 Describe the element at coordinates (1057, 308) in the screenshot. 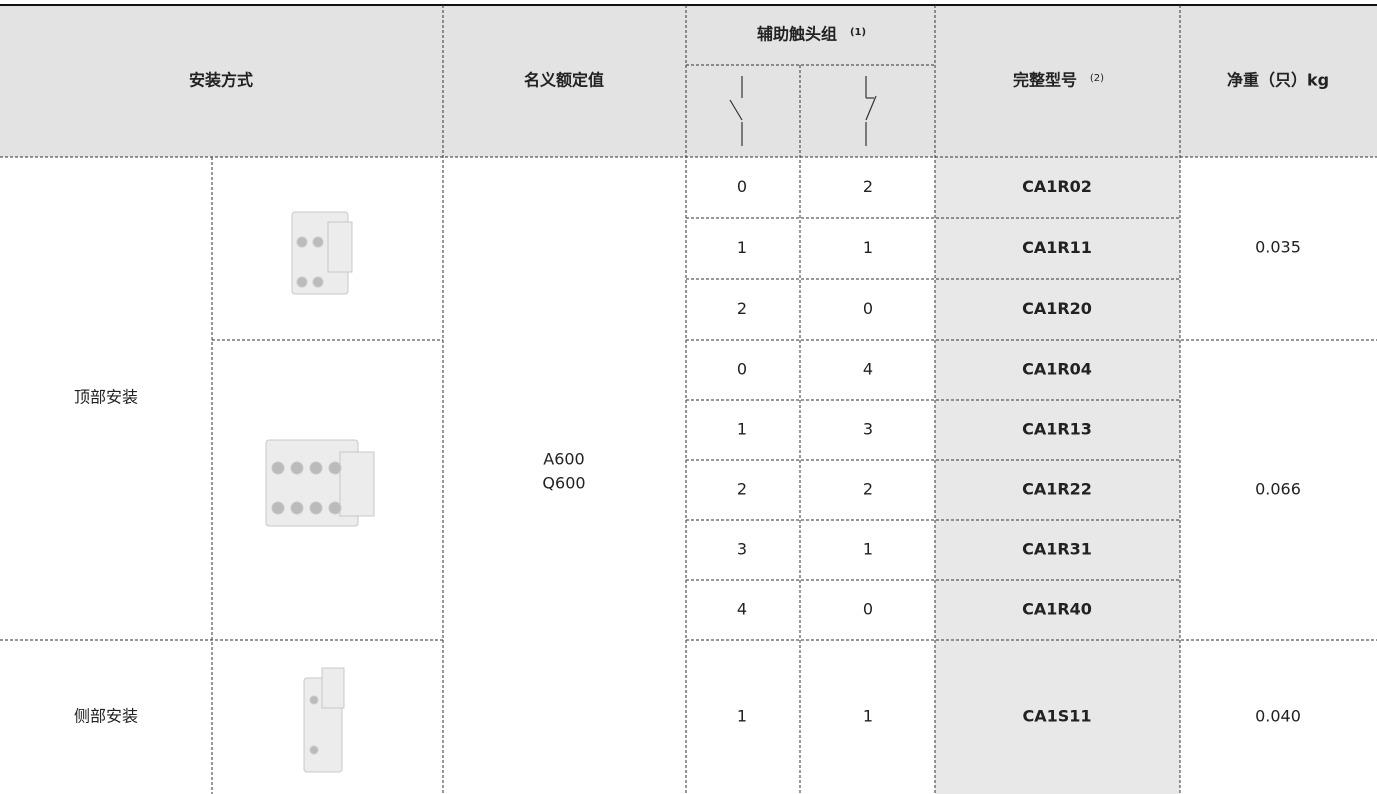

I see `model-number: CA1R20` at that location.